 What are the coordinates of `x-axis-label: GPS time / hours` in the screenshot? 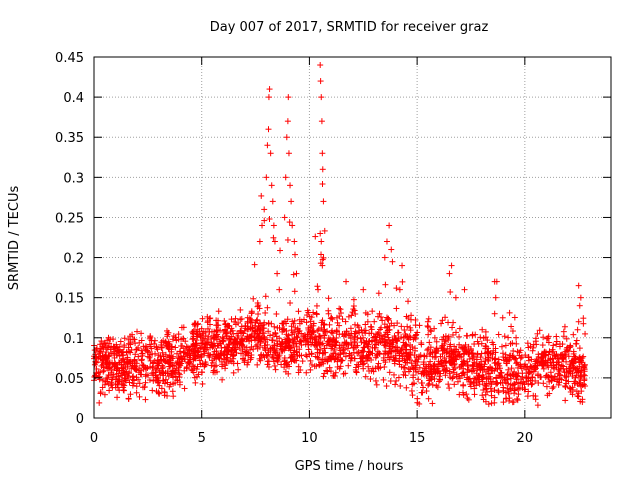 It's located at (349, 466).